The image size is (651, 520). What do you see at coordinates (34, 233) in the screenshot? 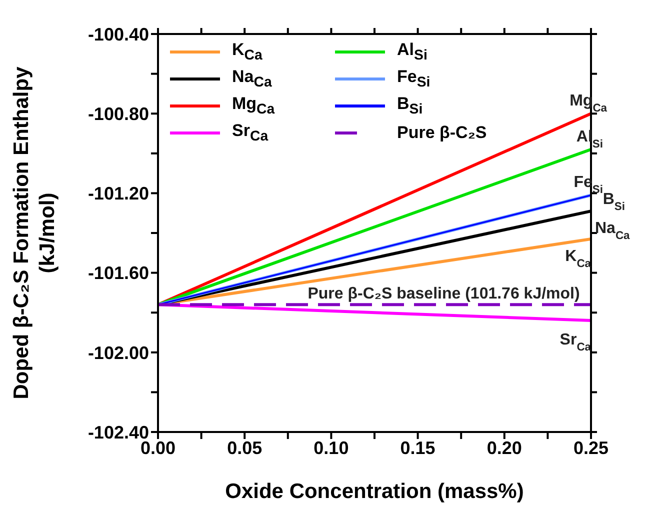
I see `y-axis-title: Doped β-C₂S Formation Enthalpy (kJ/mol)` at bounding box center [34, 233].